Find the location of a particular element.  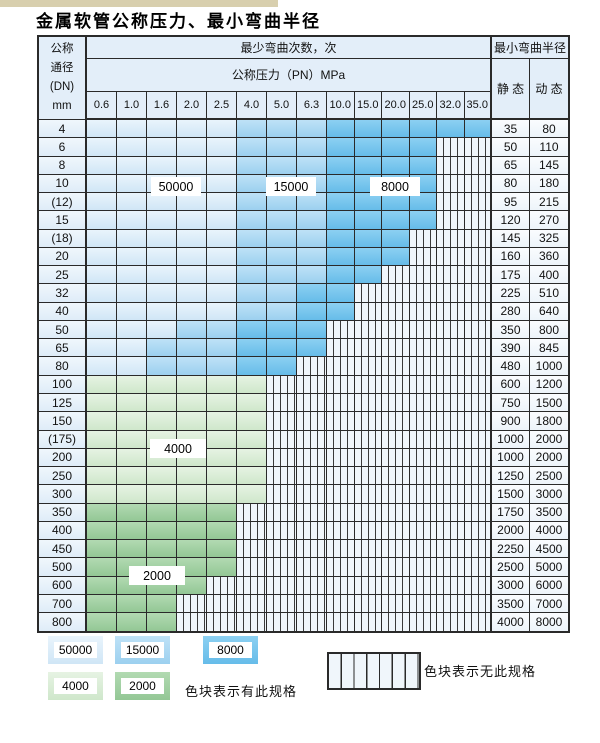

dynamic-radius-cell: 4500 is located at coordinates (549, 549).